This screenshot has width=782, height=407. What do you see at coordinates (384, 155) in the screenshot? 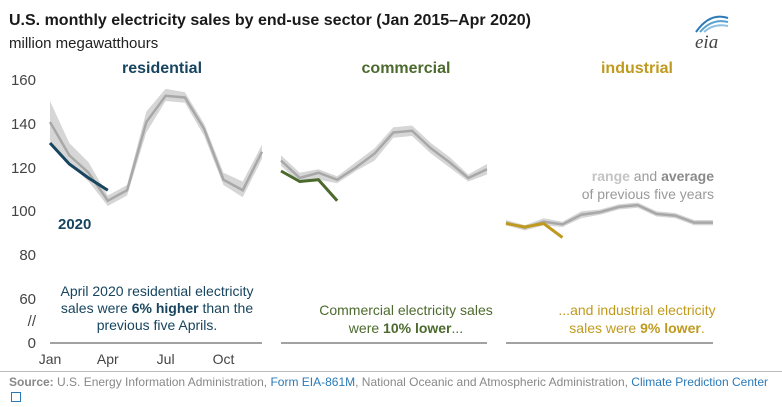
I see `commercial-average-line` at bounding box center [384, 155].